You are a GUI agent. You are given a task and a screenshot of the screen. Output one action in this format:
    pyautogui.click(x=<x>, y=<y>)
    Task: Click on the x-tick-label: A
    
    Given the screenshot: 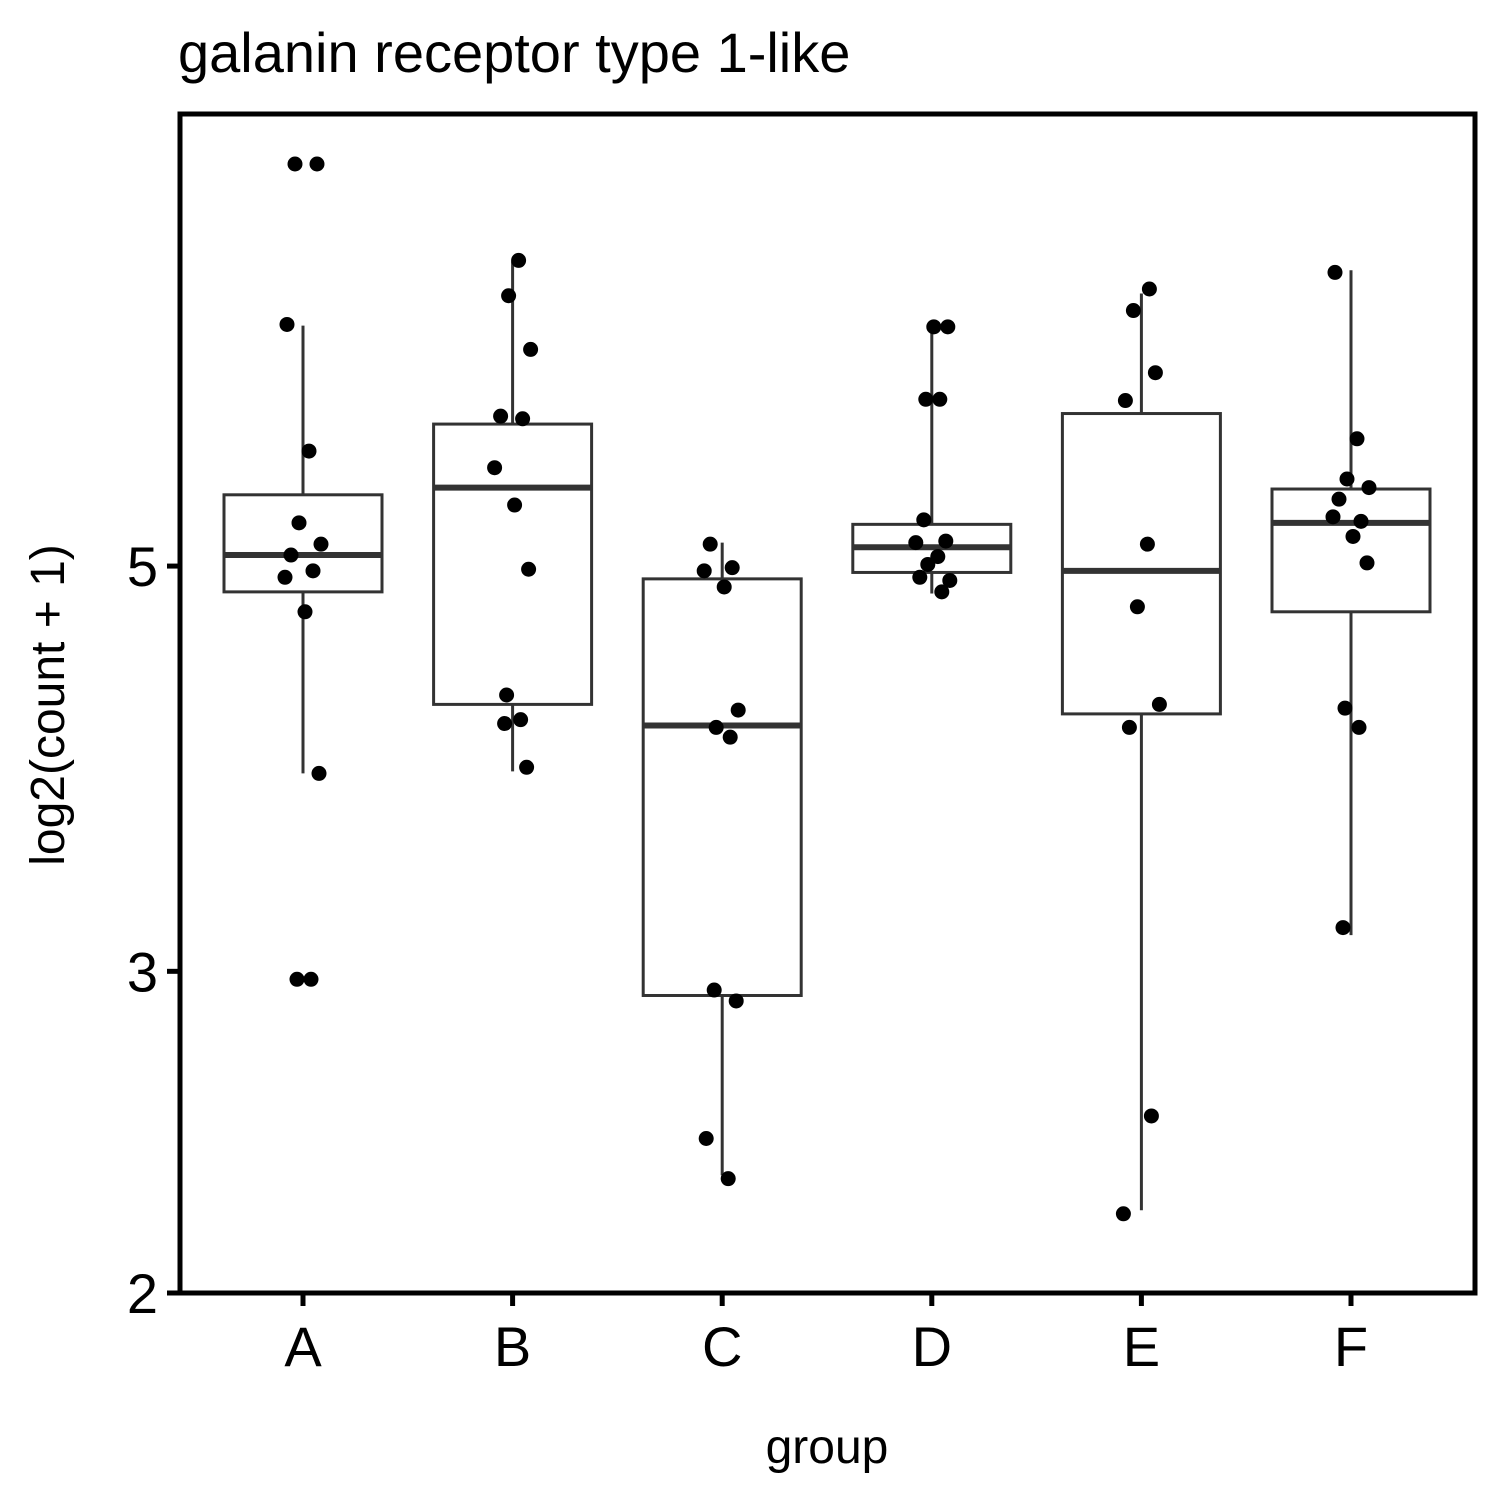 What is the action you would take?
    pyautogui.click(x=303, y=1346)
    